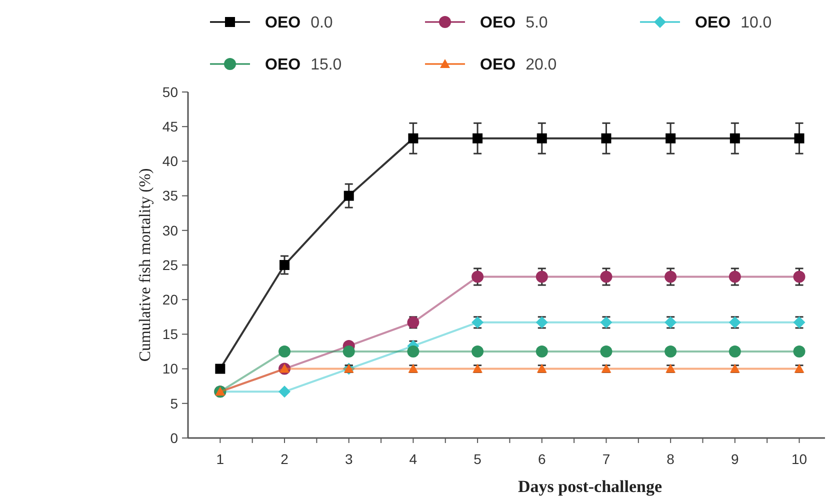 This screenshot has width=827, height=499. Describe the element at coordinates (220, 459) in the screenshot. I see `x-tick-label: 1` at that location.